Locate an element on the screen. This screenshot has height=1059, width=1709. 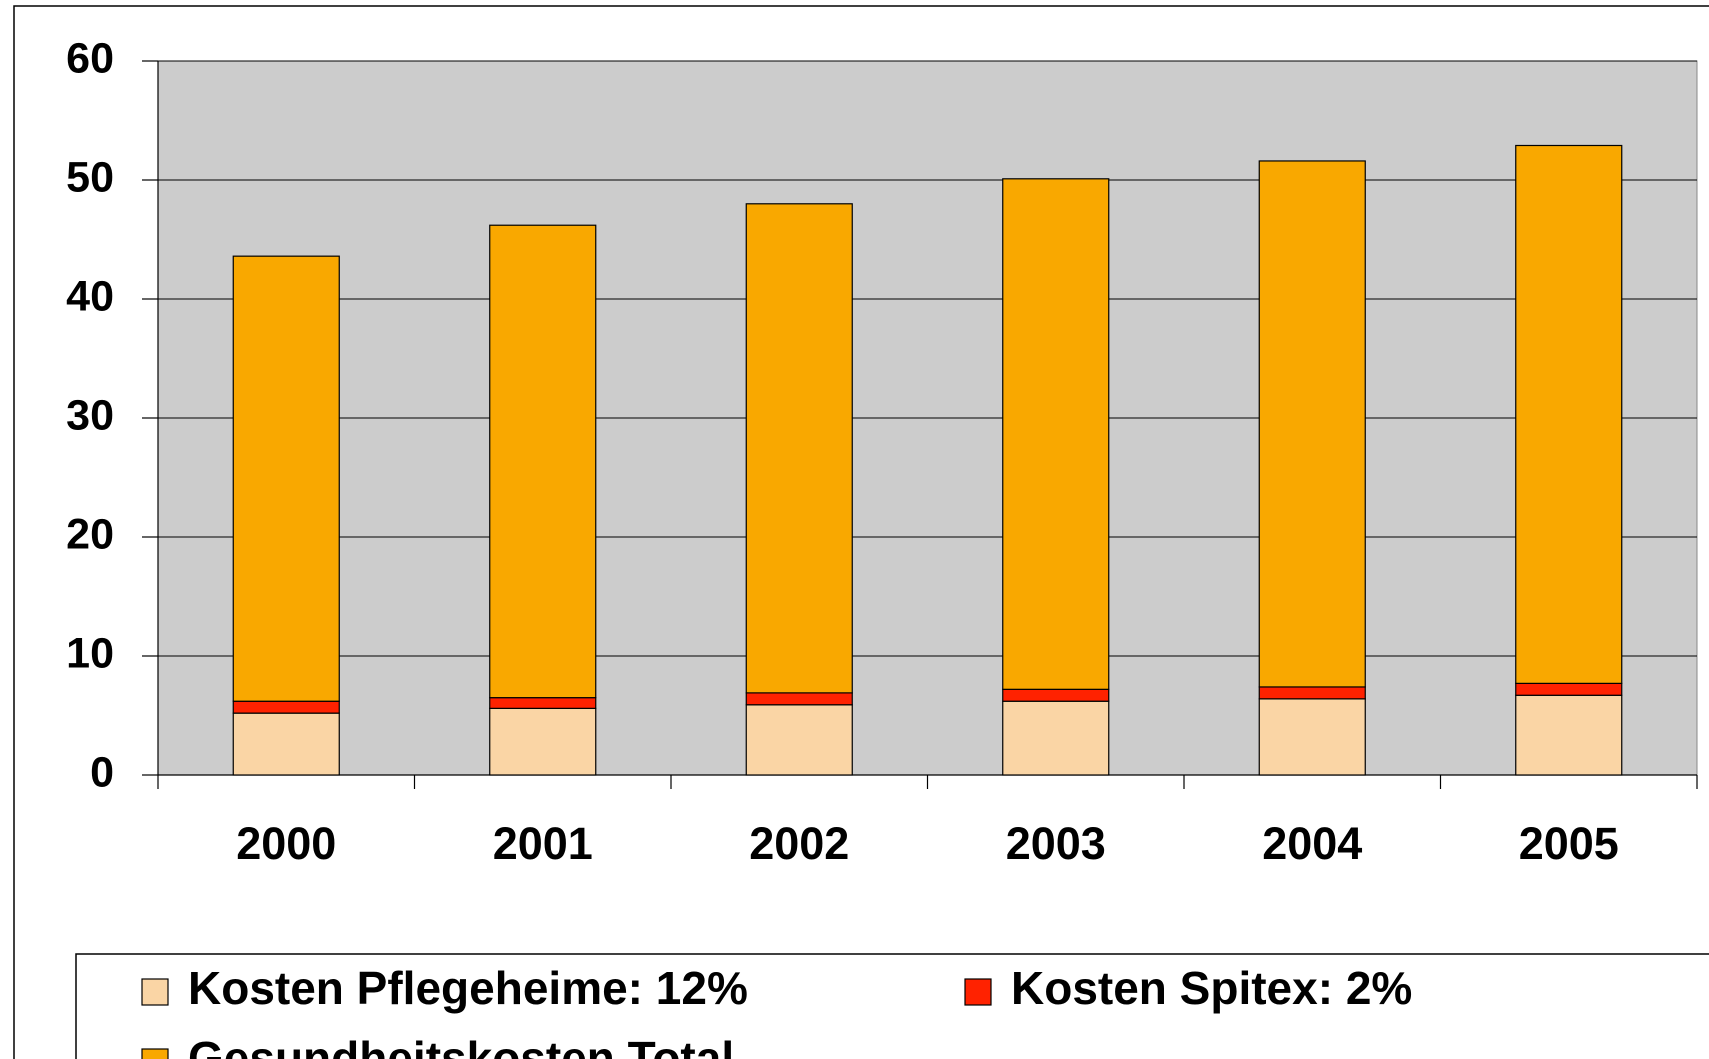
legend-label: Gesundheitskosten Total is located at coordinates (461, 1045).